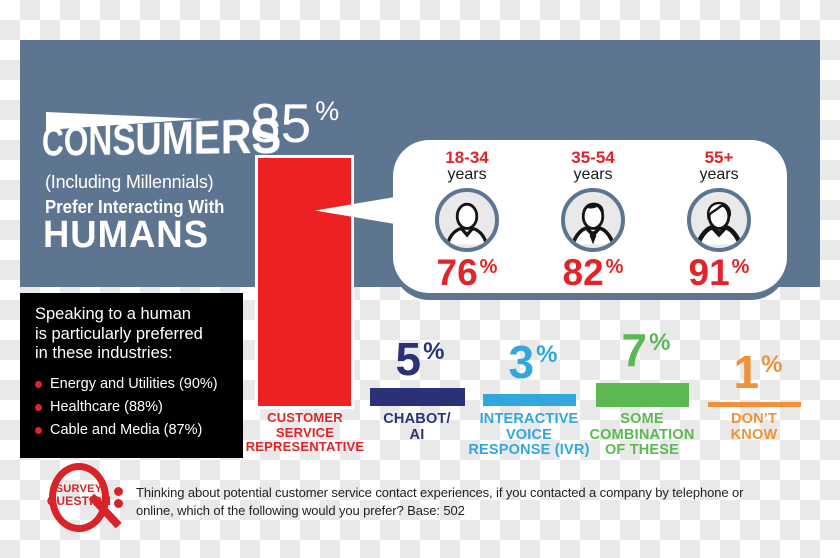 Image resolution: width=840 pixels, height=558 pixels. What do you see at coordinates (467, 157) in the screenshot?
I see `age-range-label: 18-34` at bounding box center [467, 157].